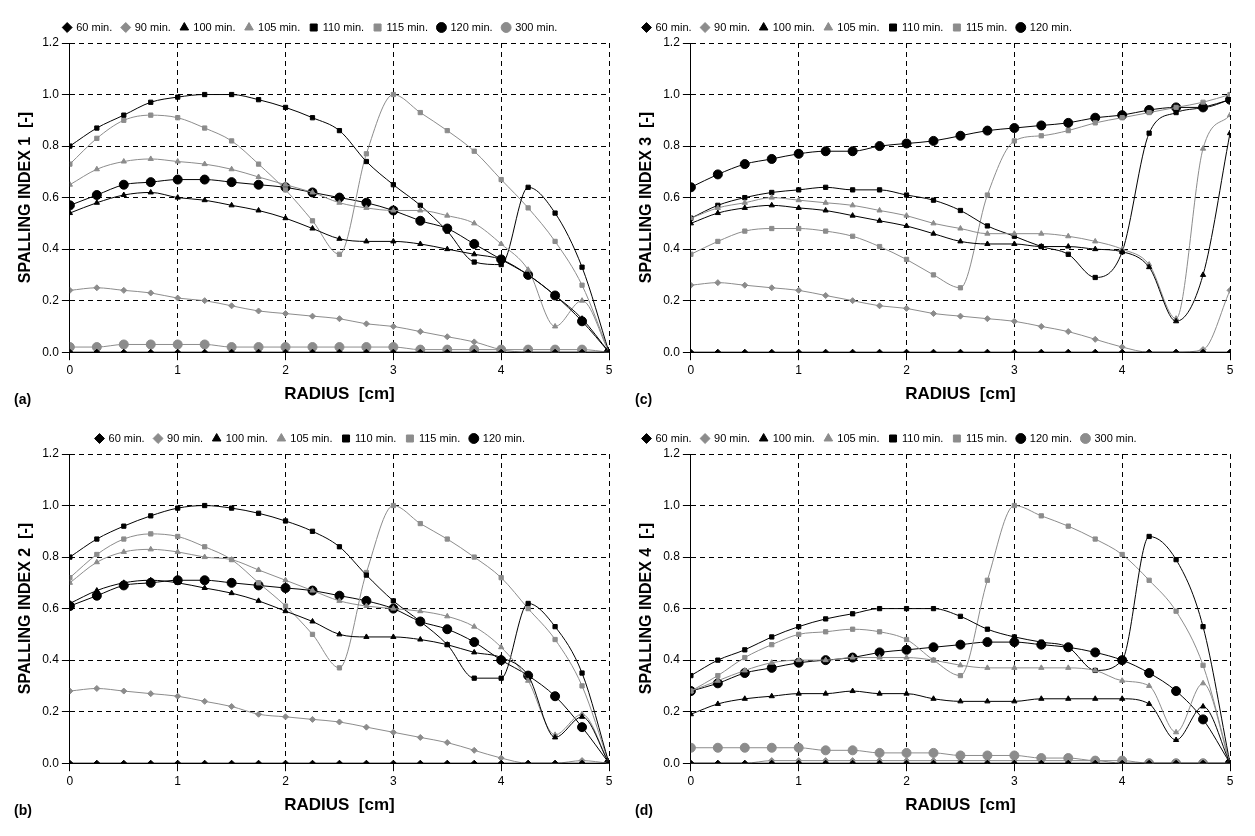  What do you see at coordinates (23, 809) in the screenshot?
I see `text: (b)` at bounding box center [23, 809].